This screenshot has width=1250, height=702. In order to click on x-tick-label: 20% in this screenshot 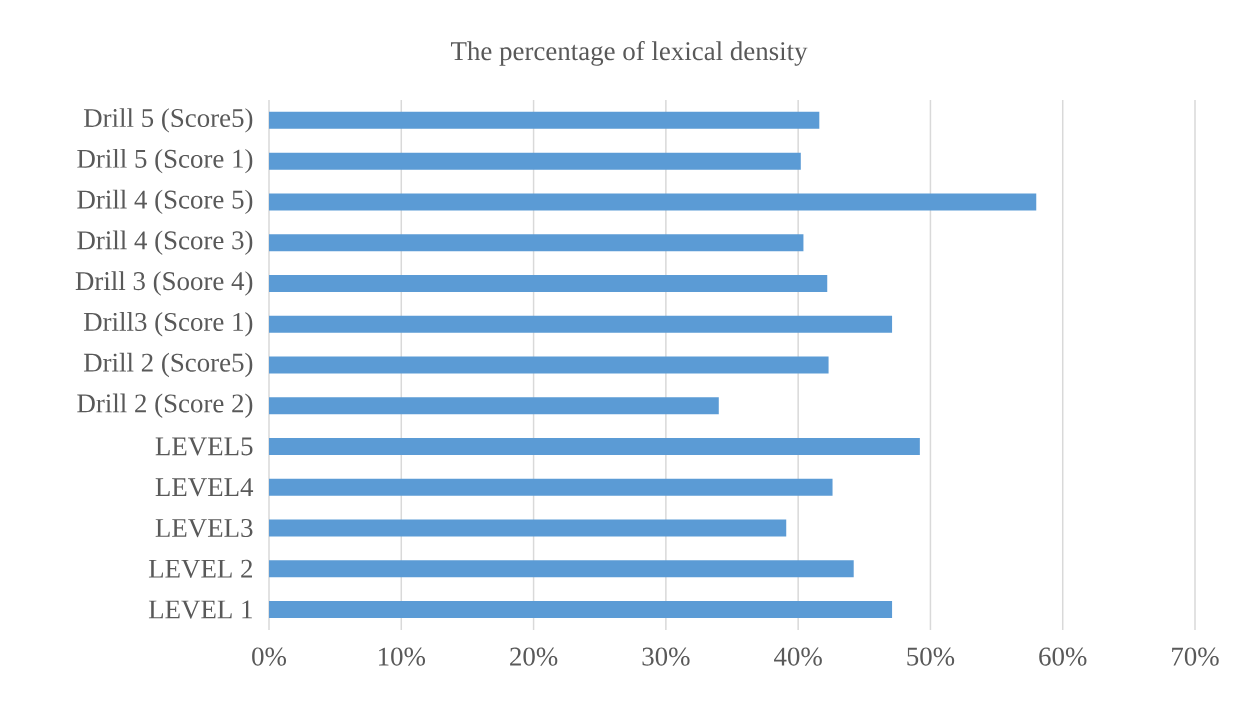, I will do `click(534, 656)`.